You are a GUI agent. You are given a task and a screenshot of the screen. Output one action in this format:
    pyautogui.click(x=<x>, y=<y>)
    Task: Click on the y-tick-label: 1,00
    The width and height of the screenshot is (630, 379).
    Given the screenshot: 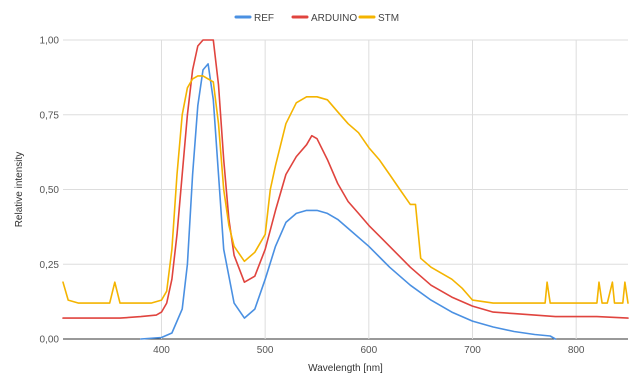 What is the action you would take?
    pyautogui.click(x=50, y=41)
    